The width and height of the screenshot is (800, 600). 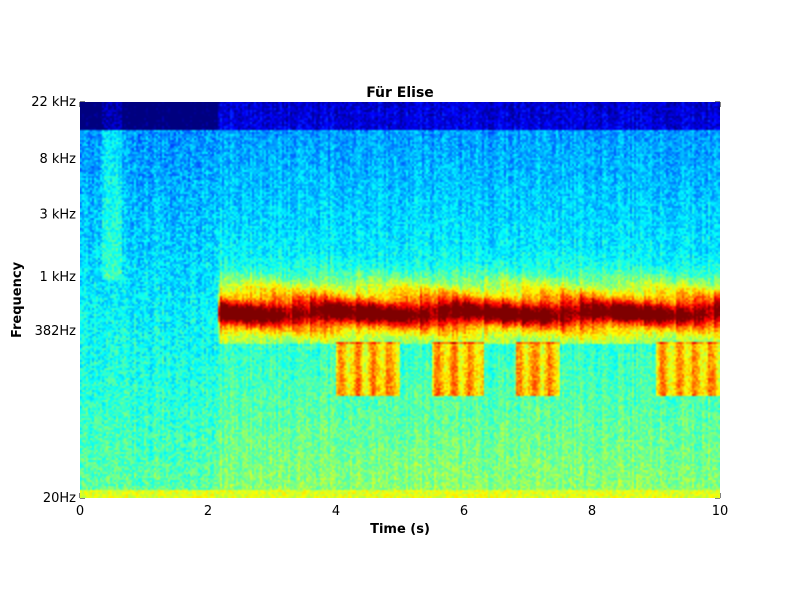 What do you see at coordinates (53, 102) in the screenshot?
I see `y-tick-label: 22 kHz` at bounding box center [53, 102].